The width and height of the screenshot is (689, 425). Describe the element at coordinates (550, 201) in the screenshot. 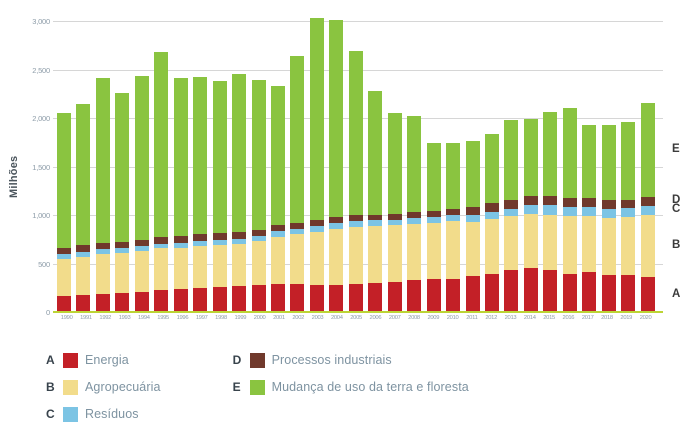

I see `bar-segment-d-2015` at that location.